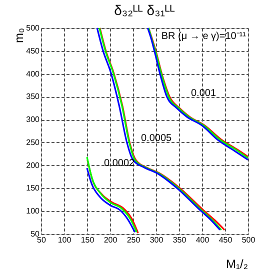 This screenshot has height=276, width=276. I want to click on x-tick-label: 400, so click(203, 240).